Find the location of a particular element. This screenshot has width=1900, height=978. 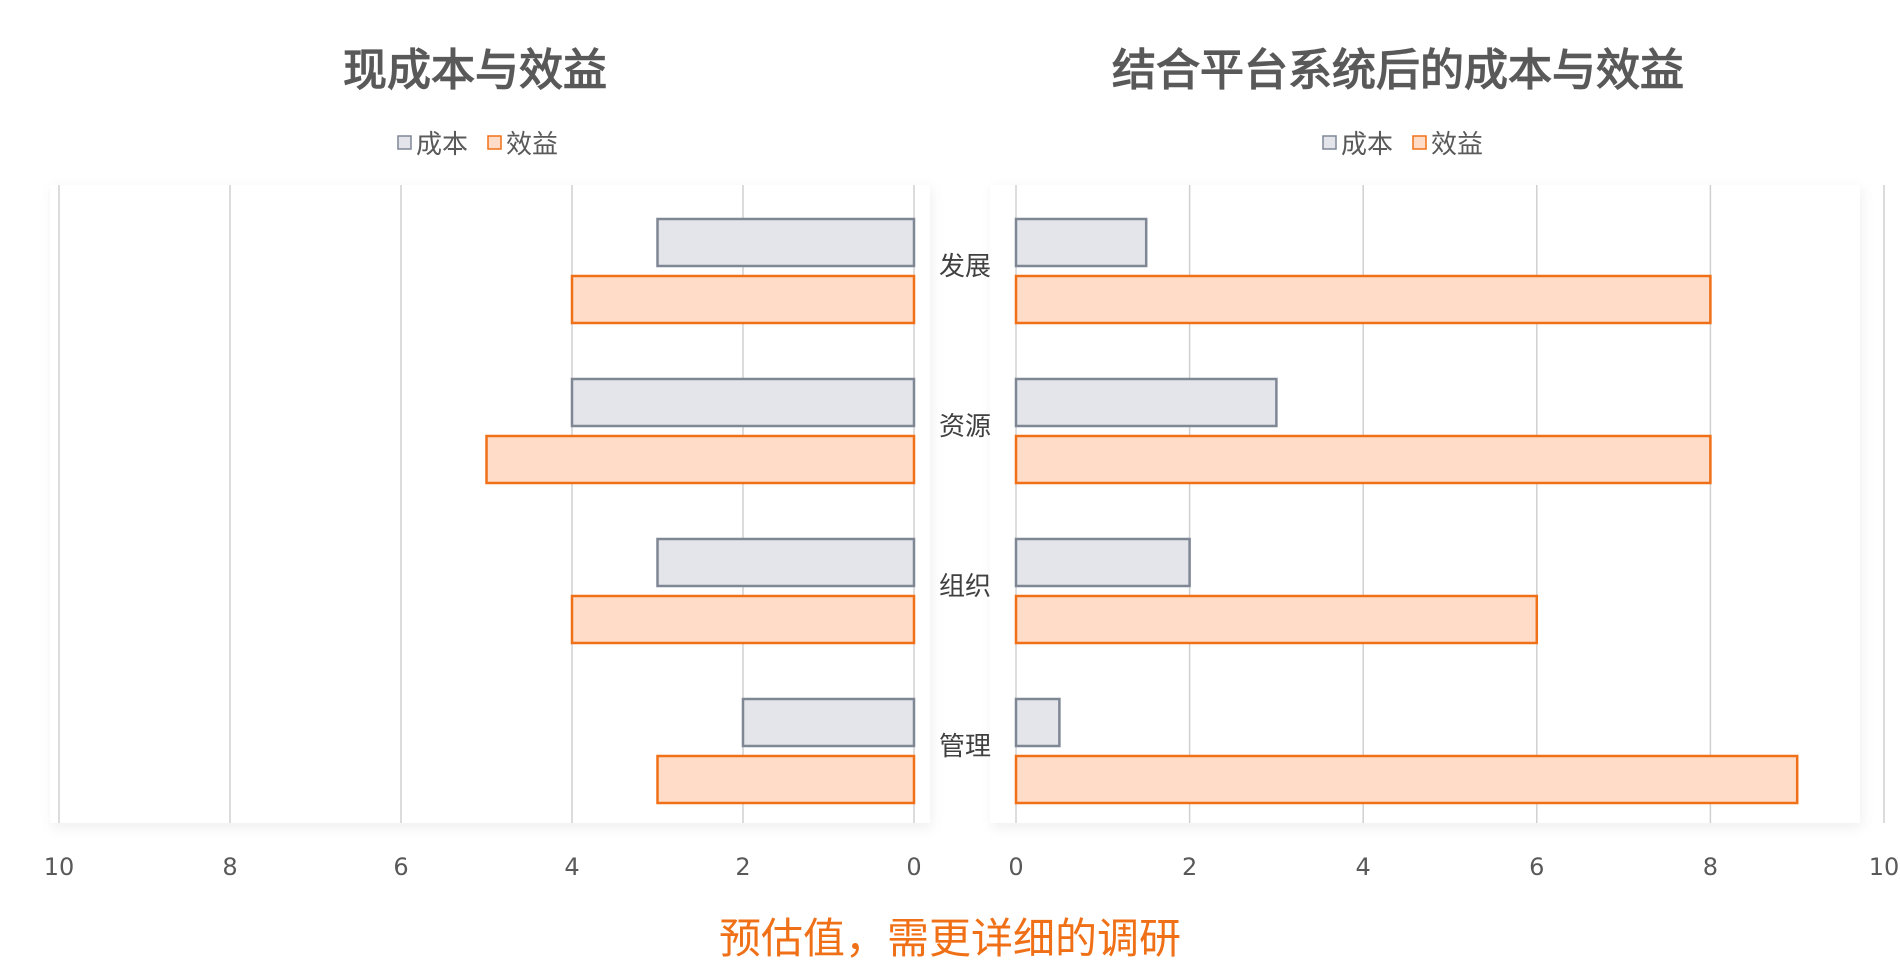

left-tick-label: 10 is located at coordinates (59, 867).